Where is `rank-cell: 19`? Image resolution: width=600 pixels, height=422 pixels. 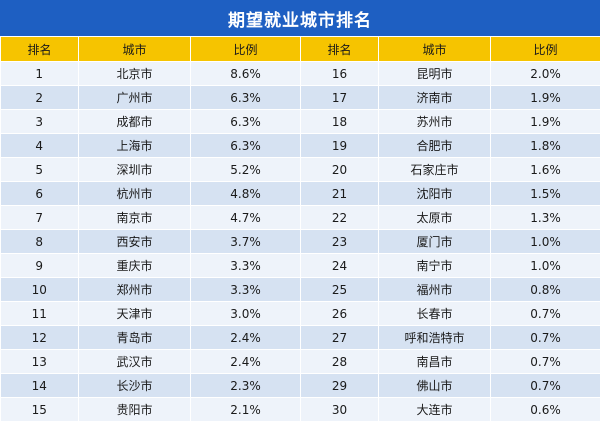
rank-cell: 19 is located at coordinates (340, 146).